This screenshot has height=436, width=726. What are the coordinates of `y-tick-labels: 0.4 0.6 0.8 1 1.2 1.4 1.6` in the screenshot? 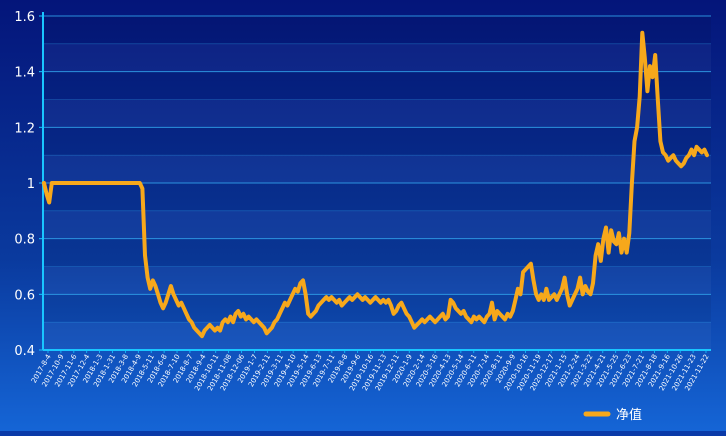 It's located at (24, 184).